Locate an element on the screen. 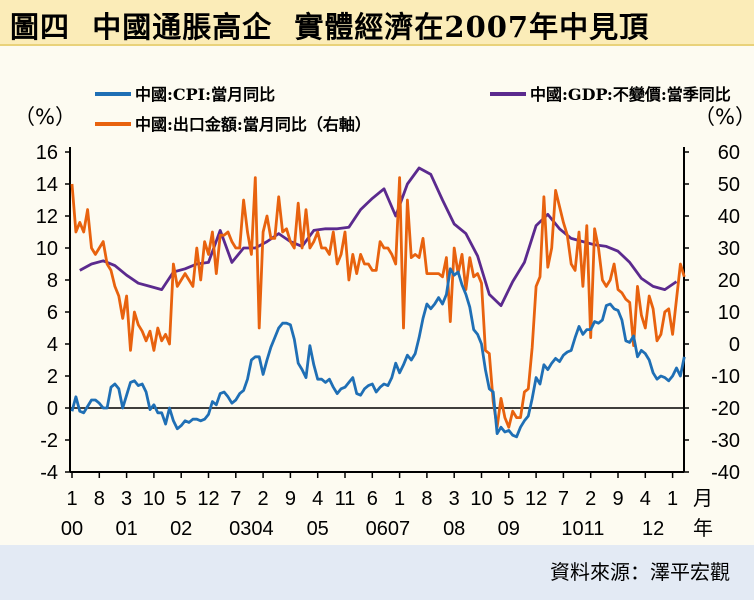 Image resolution: width=754 pixels, height=600 pixels. right-tick-label: -10 is located at coordinates (725, 377).